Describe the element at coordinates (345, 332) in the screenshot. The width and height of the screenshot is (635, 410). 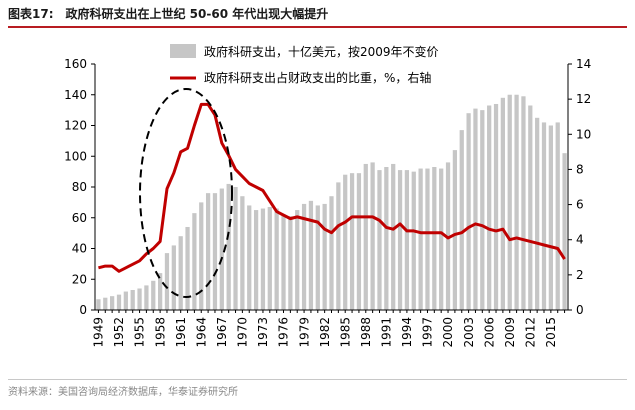
I see `x-tick-label: 1985` at that location.